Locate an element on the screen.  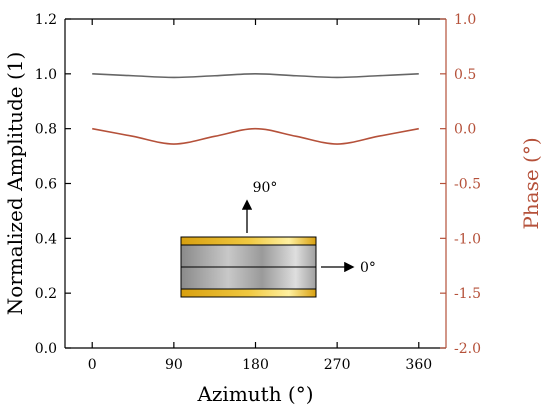
x-tick-label: 360 is located at coordinates (418, 365).